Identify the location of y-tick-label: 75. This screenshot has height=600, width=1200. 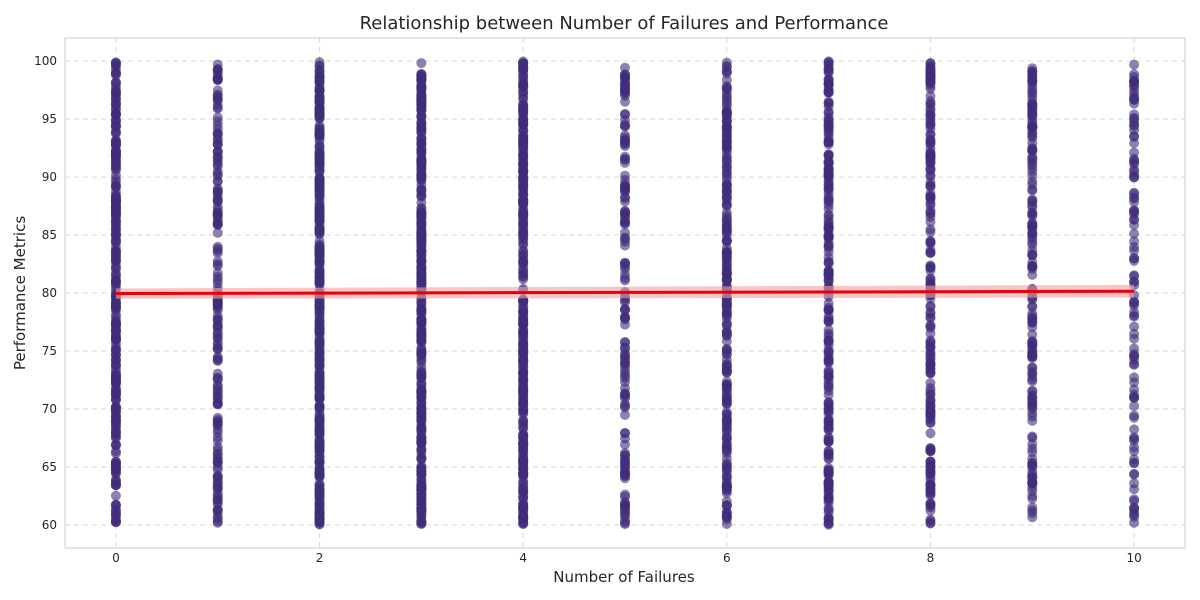
(49, 351).